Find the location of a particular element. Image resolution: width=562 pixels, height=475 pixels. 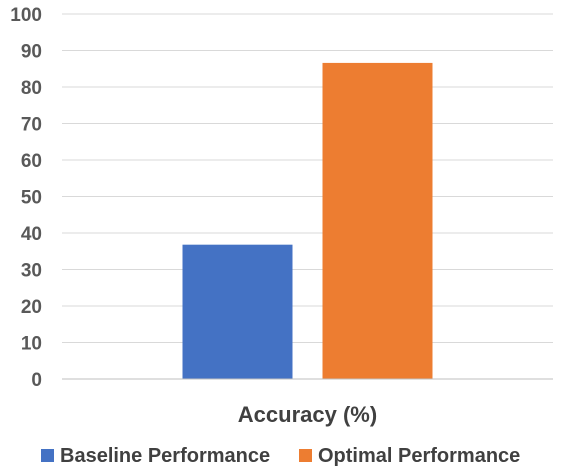

legend-swatch-optimal is located at coordinates (305, 455).